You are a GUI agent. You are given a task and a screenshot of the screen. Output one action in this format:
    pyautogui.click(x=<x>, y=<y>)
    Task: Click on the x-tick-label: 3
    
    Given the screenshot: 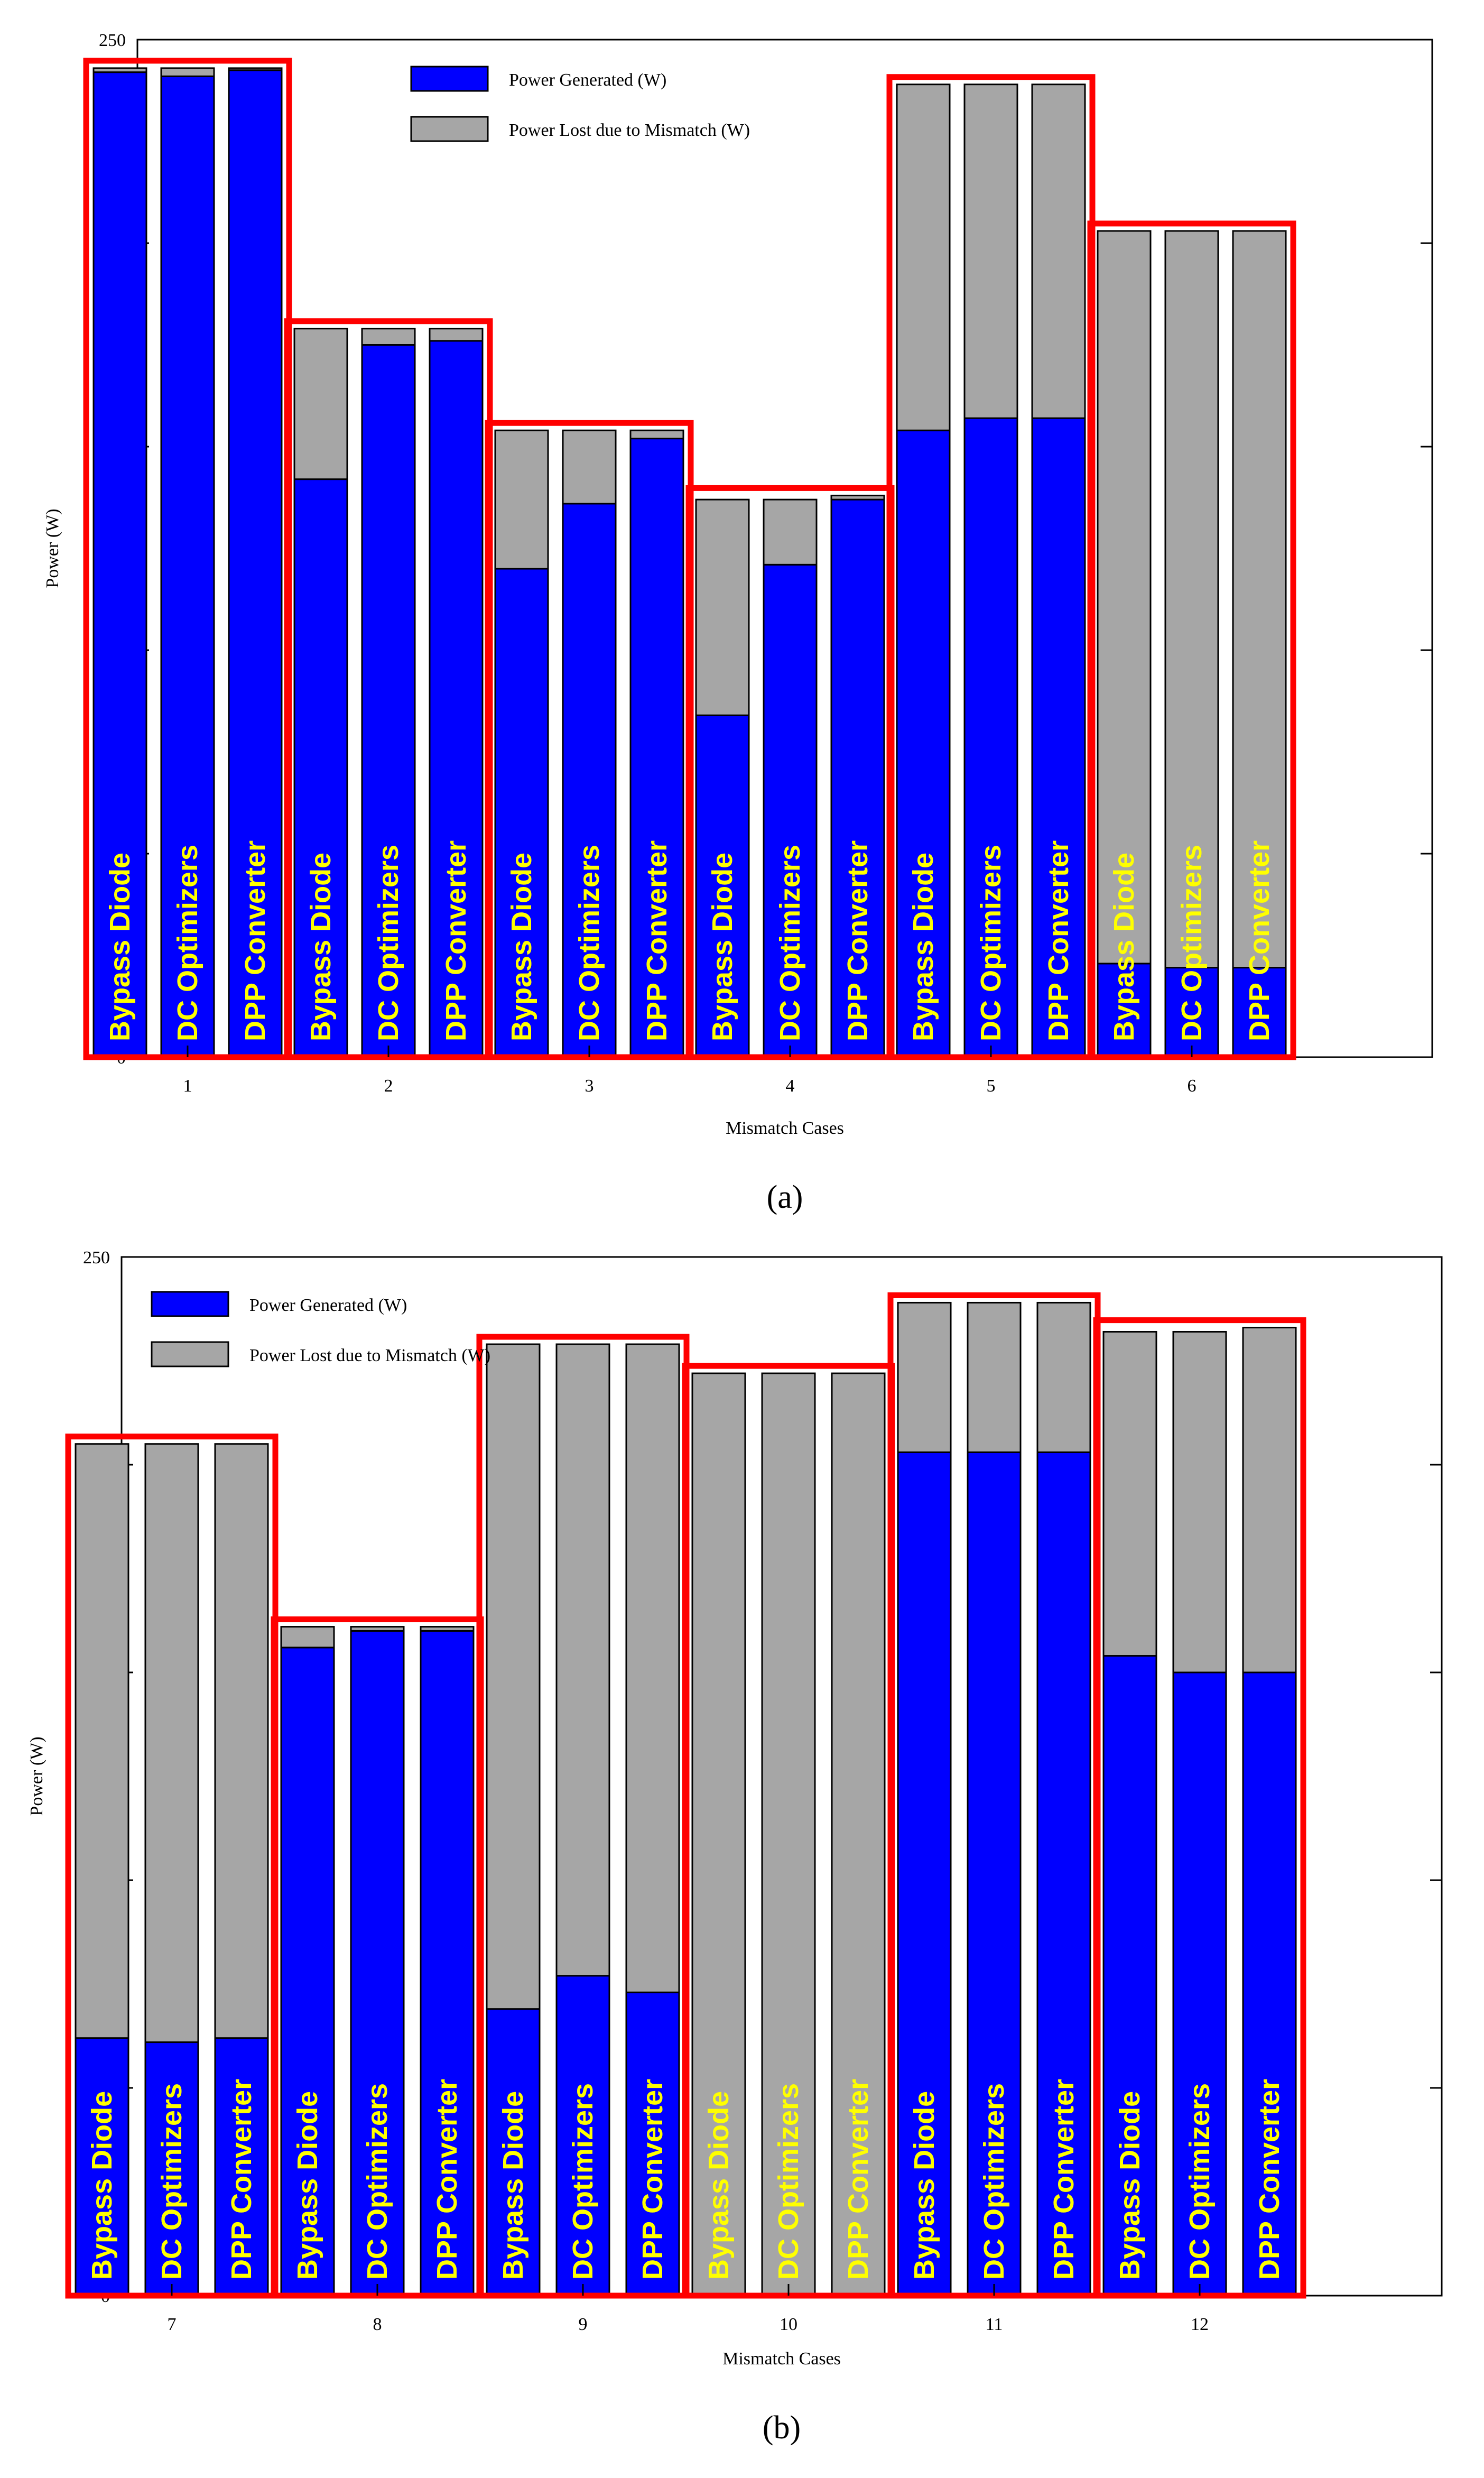 What is the action you would take?
    pyautogui.click(x=589, y=1086)
    